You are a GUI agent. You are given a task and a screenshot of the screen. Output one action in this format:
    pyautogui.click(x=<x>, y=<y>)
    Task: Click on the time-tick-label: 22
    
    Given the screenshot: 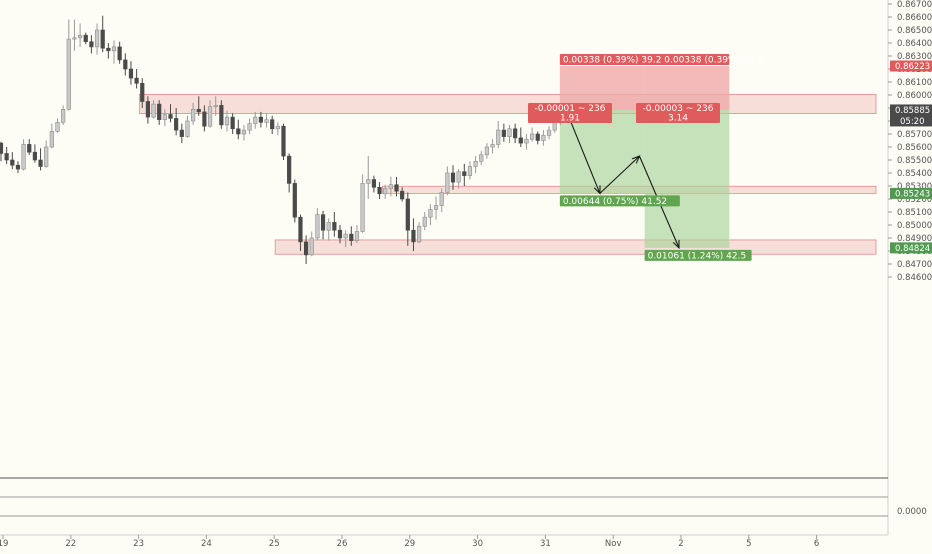 What is the action you would take?
    pyautogui.click(x=70, y=544)
    